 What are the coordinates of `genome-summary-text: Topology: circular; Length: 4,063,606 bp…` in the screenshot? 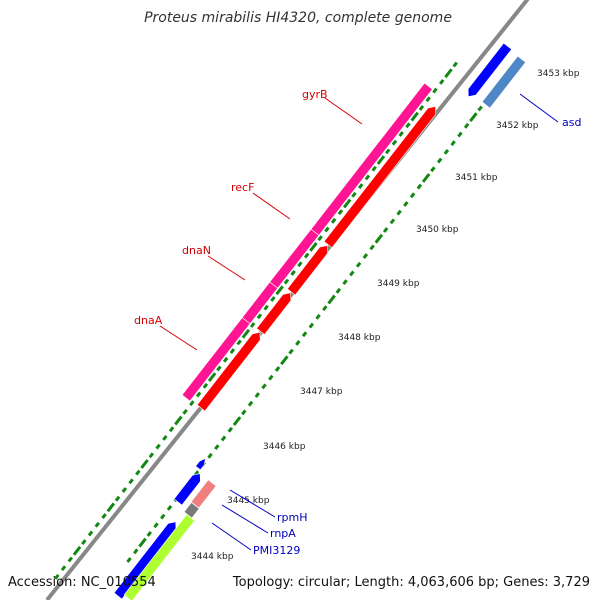 It's located at (411, 582).